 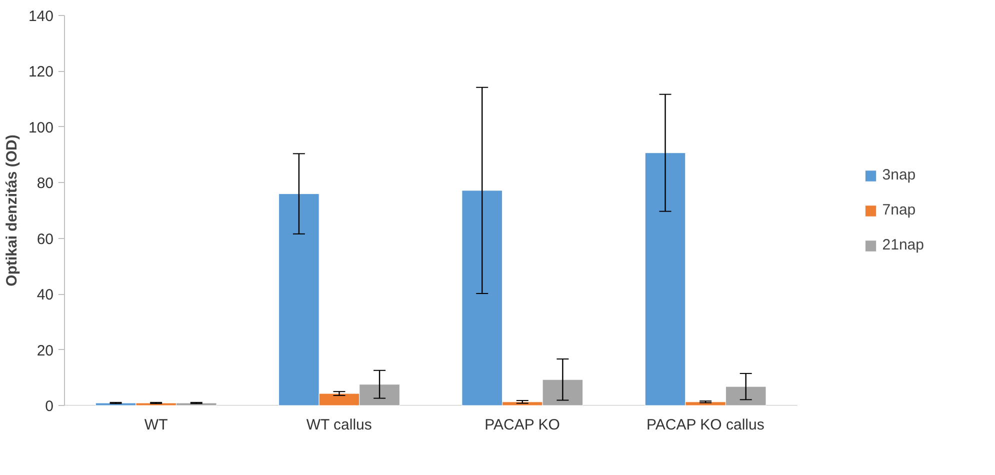 What do you see at coordinates (339, 425) in the screenshot?
I see `x-tick-label: WT callus` at bounding box center [339, 425].